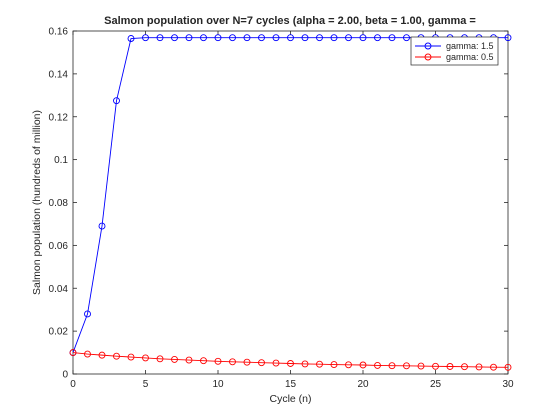 The height and width of the screenshot is (420, 560). I want to click on y-tick-label: 0.02, so click(59, 332).